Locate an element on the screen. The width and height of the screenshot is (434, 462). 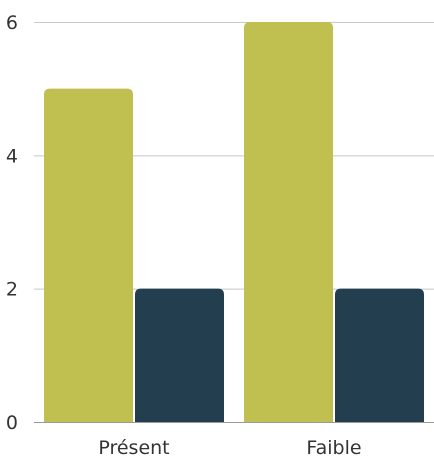
y-tick-label: 0 is located at coordinates (12, 423).